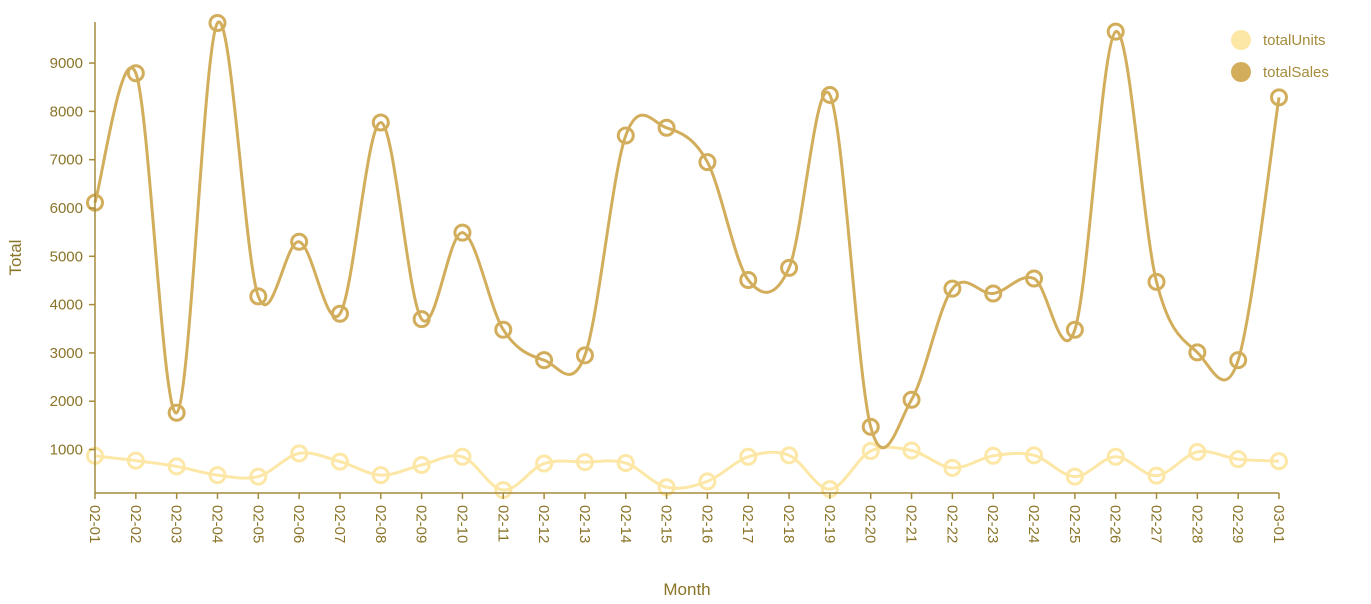 The image size is (1371, 604). What do you see at coordinates (502, 523) in the screenshot?
I see `x-tick-label: 02-11` at bounding box center [502, 523].